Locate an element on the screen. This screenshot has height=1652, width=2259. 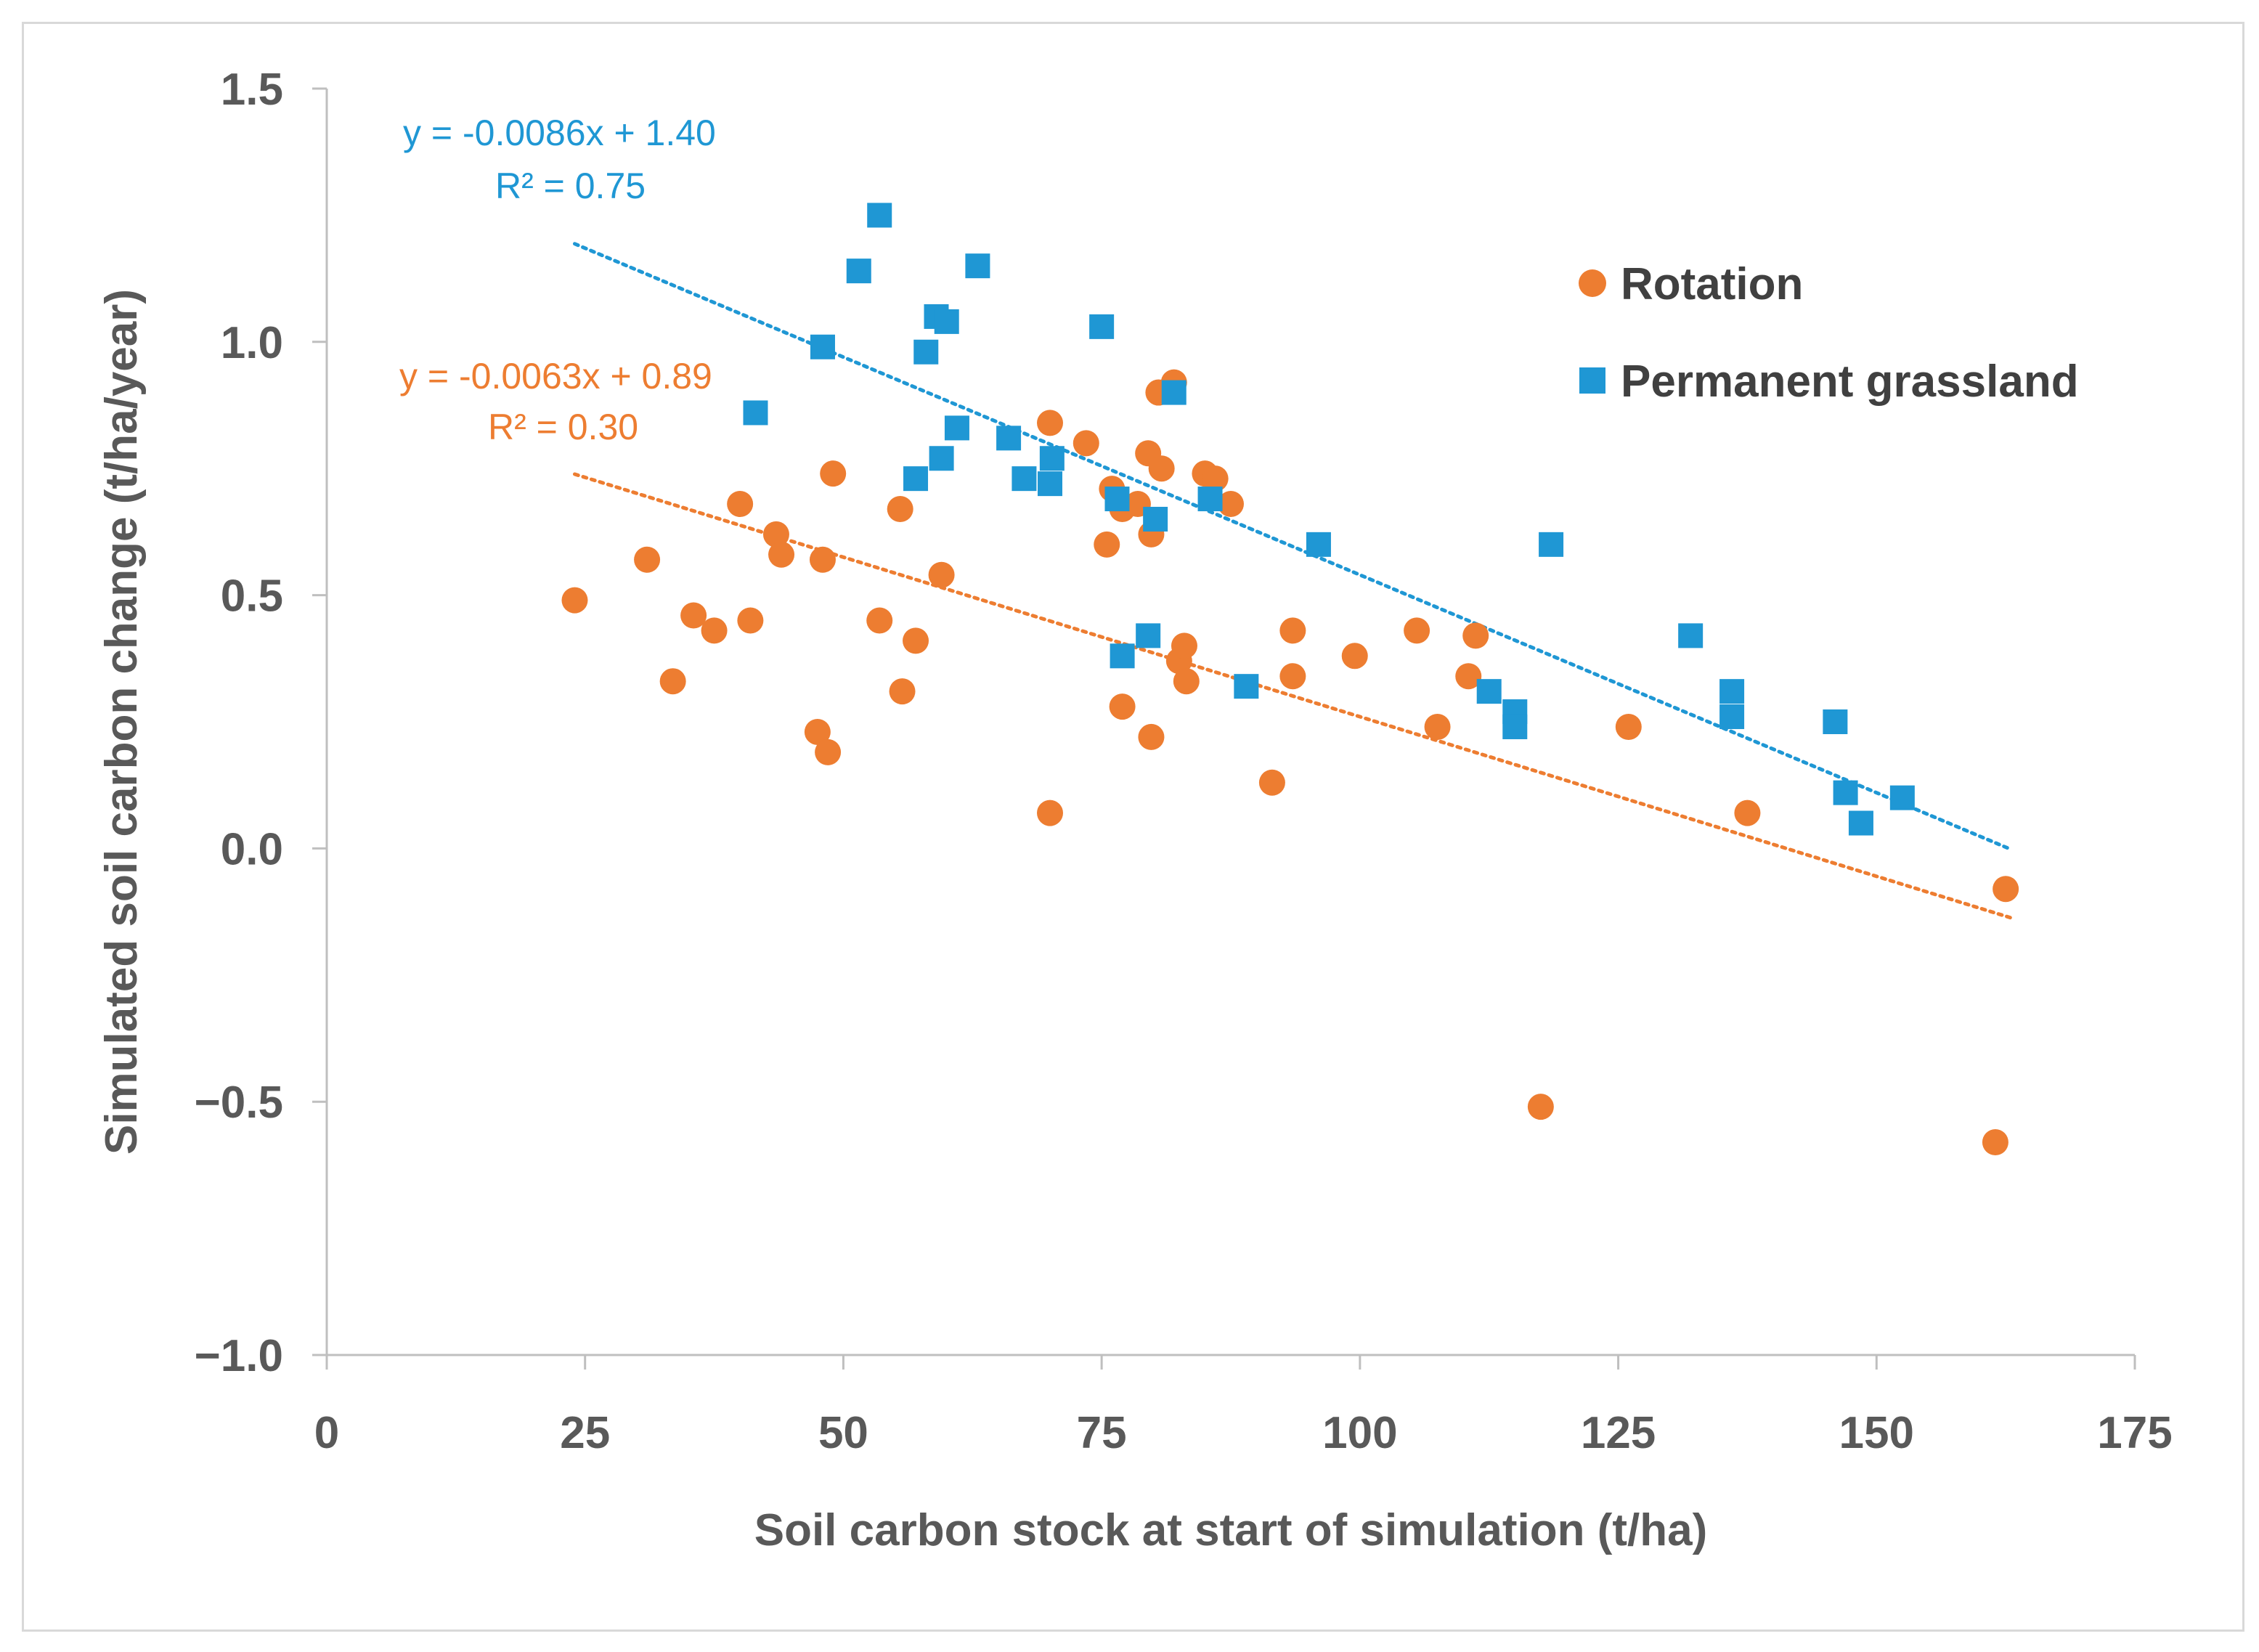
legend-label-permanent-grassland: Permanent grassland is located at coordinates (1850, 382).